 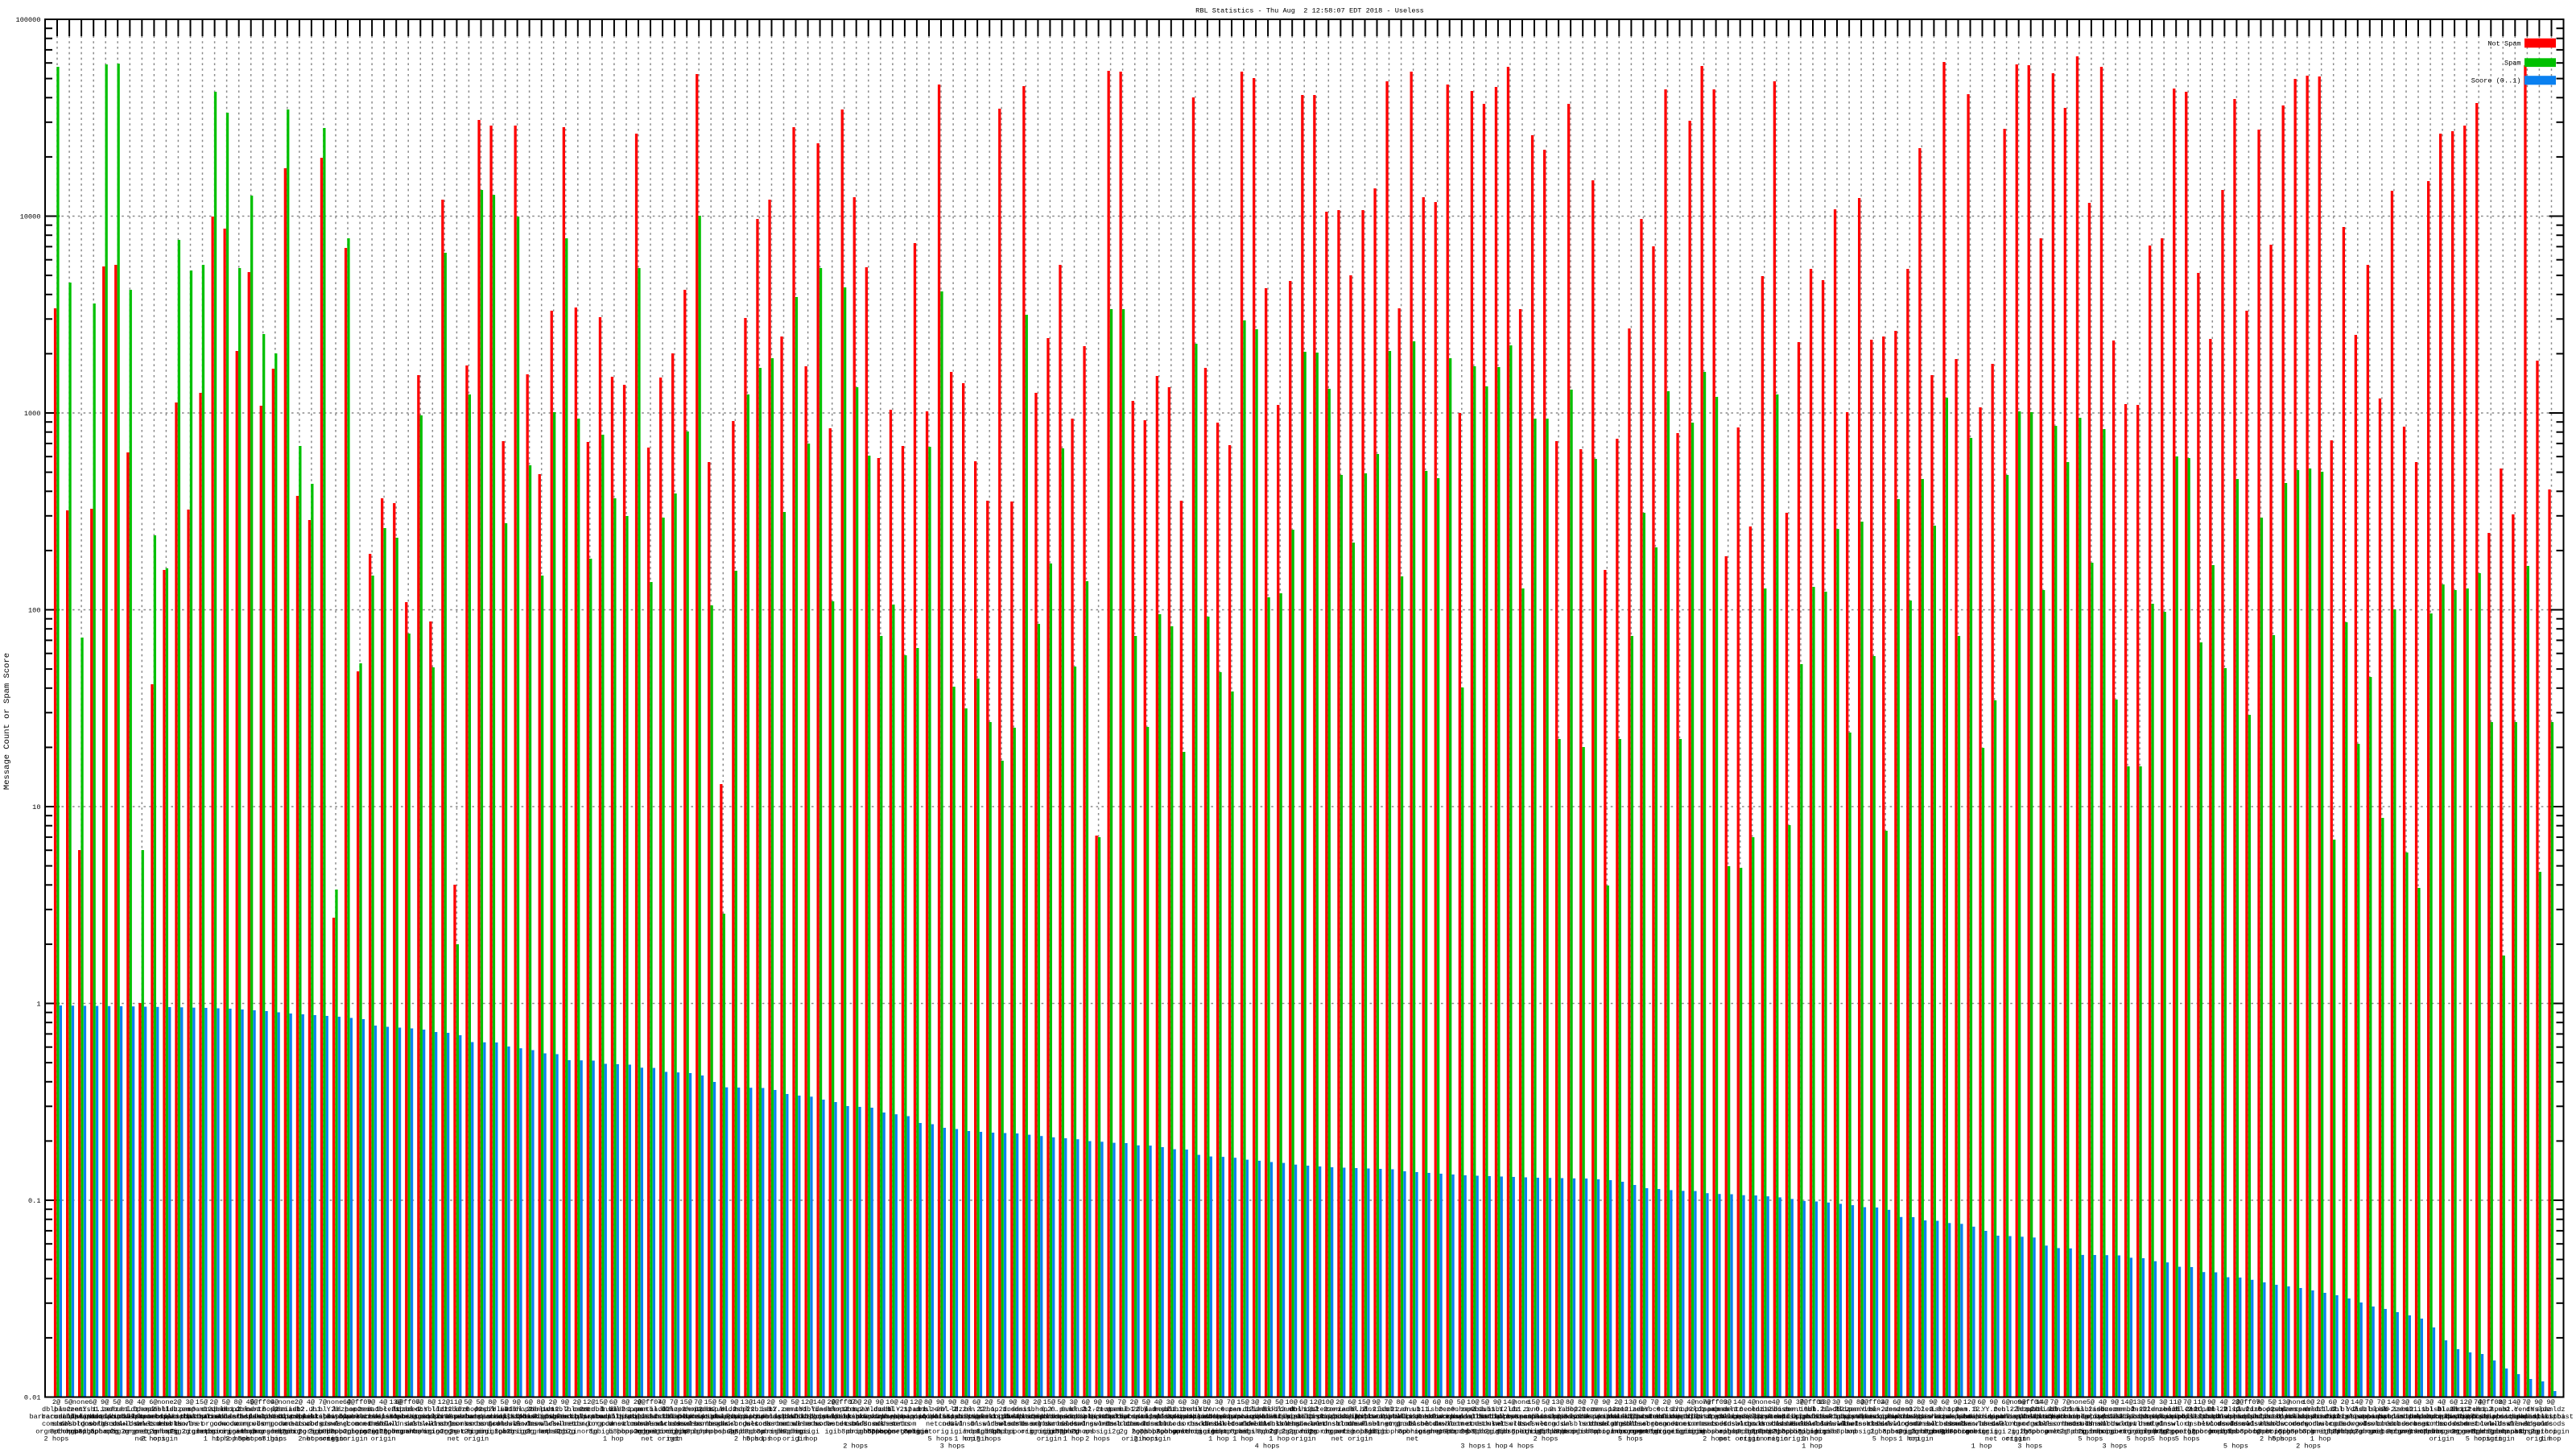 What do you see at coordinates (601, 1410) in the screenshot?
I see `svg-text: zen.dnsbl` at bounding box center [601, 1410].